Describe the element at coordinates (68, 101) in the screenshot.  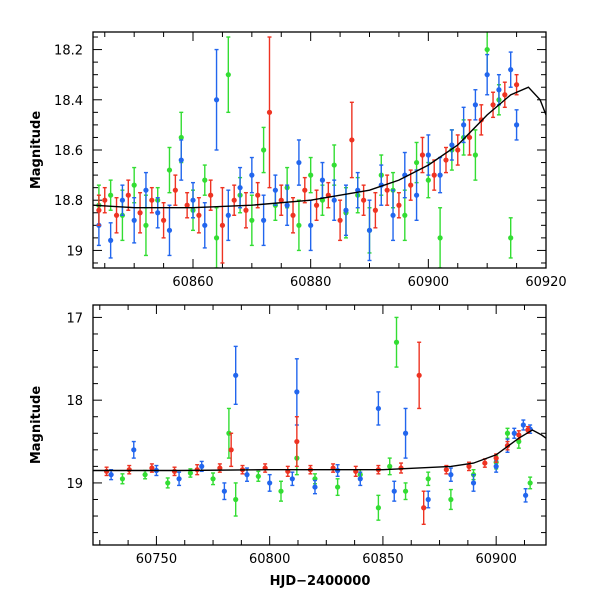
I see `y-tick-label: 18.4` at that location.